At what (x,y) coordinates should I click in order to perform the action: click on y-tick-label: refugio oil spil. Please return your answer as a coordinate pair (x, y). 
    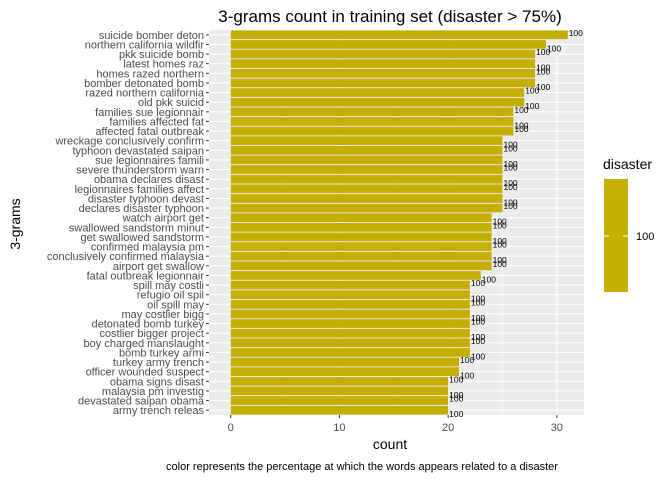
    Looking at the image, I should click on (170, 296).